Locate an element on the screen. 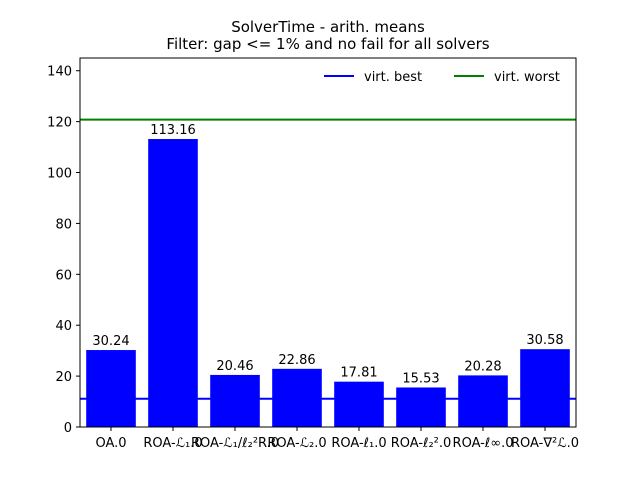 The height and width of the screenshot is (480, 640). x-tick-label: ROA-ℒ₁.0 is located at coordinates (172, 443).